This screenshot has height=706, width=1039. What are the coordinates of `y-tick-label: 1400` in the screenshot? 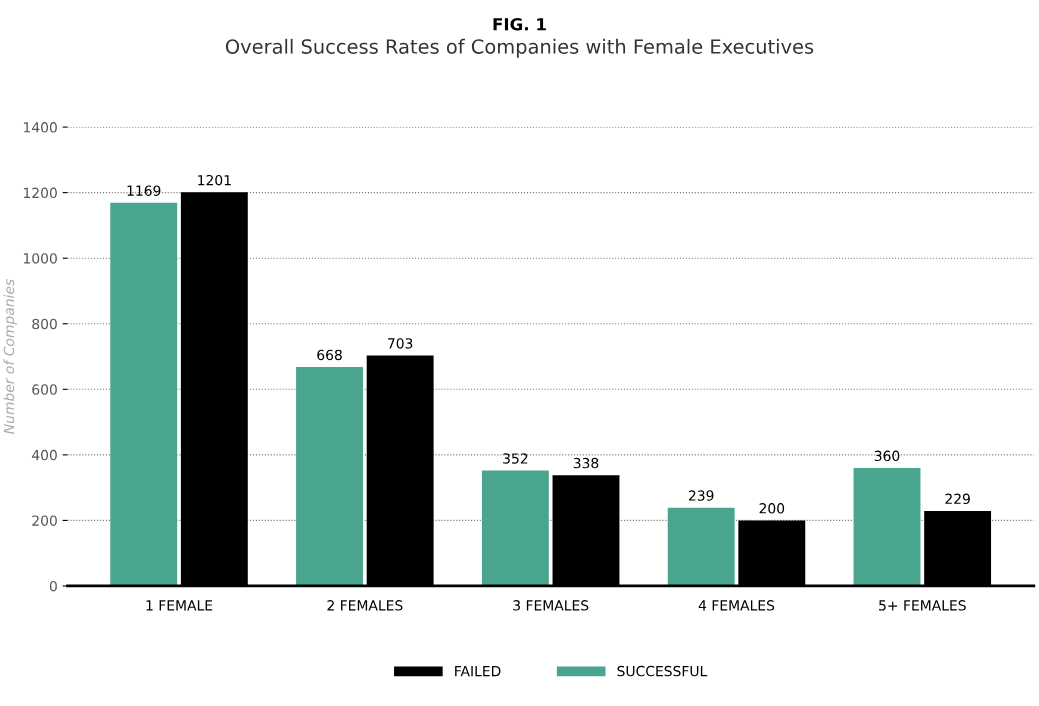 It's located at (40, 127).